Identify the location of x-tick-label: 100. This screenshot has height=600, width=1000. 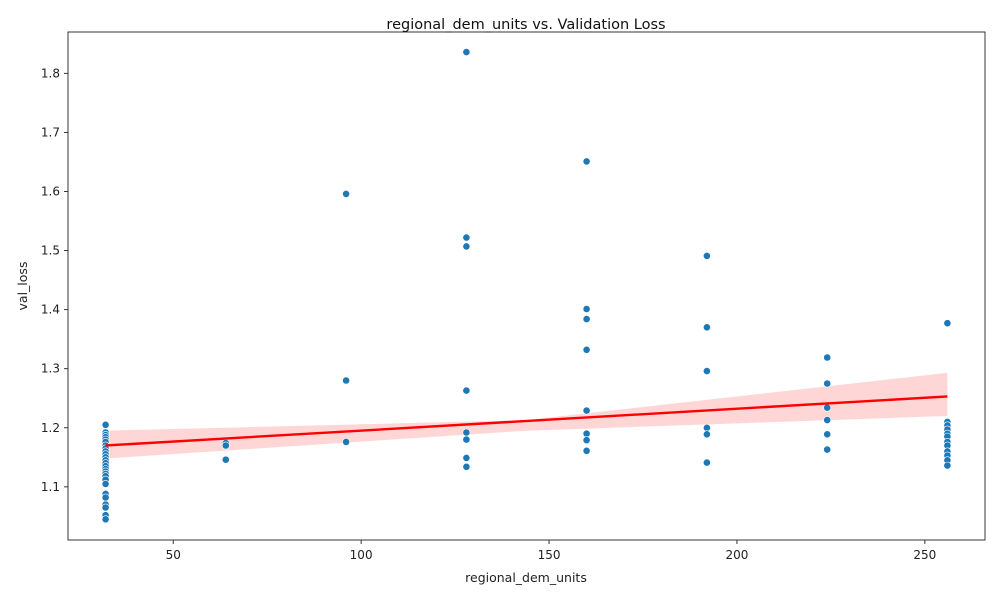
(361, 555).